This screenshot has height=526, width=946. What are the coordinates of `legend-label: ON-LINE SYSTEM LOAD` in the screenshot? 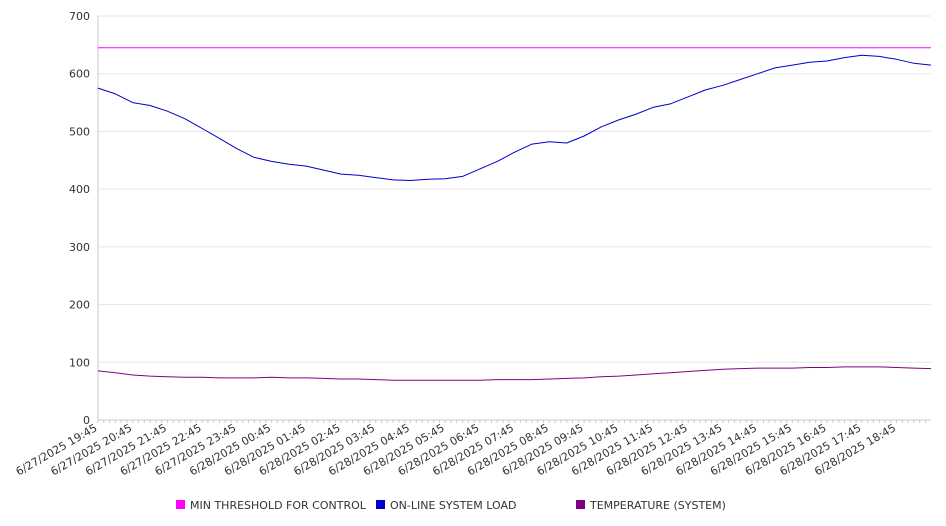 It's located at (453, 505).